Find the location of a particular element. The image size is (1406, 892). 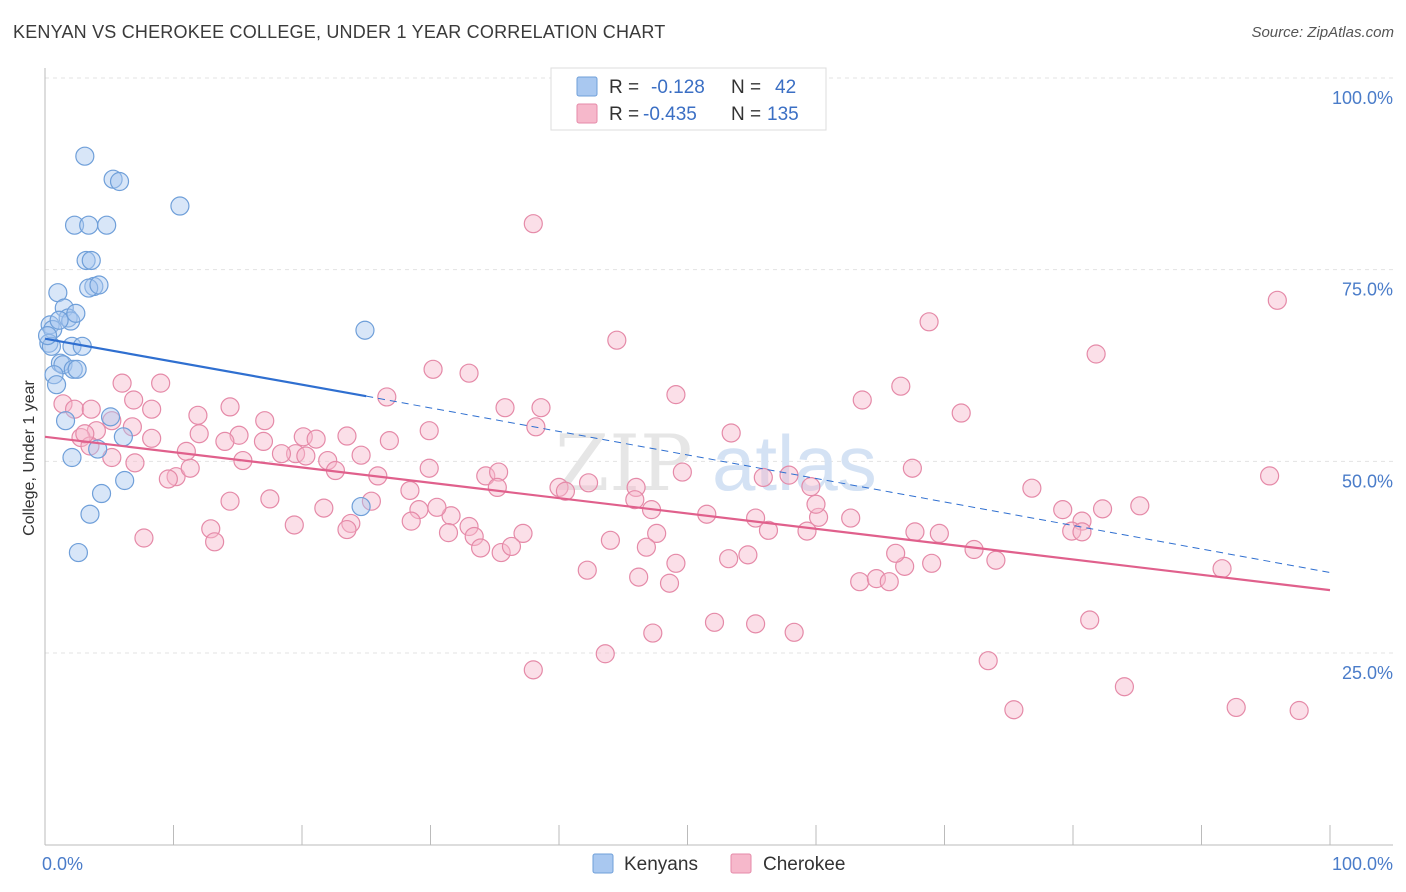

legend-r-label-kenyans: R = is located at coordinates (624, 87).